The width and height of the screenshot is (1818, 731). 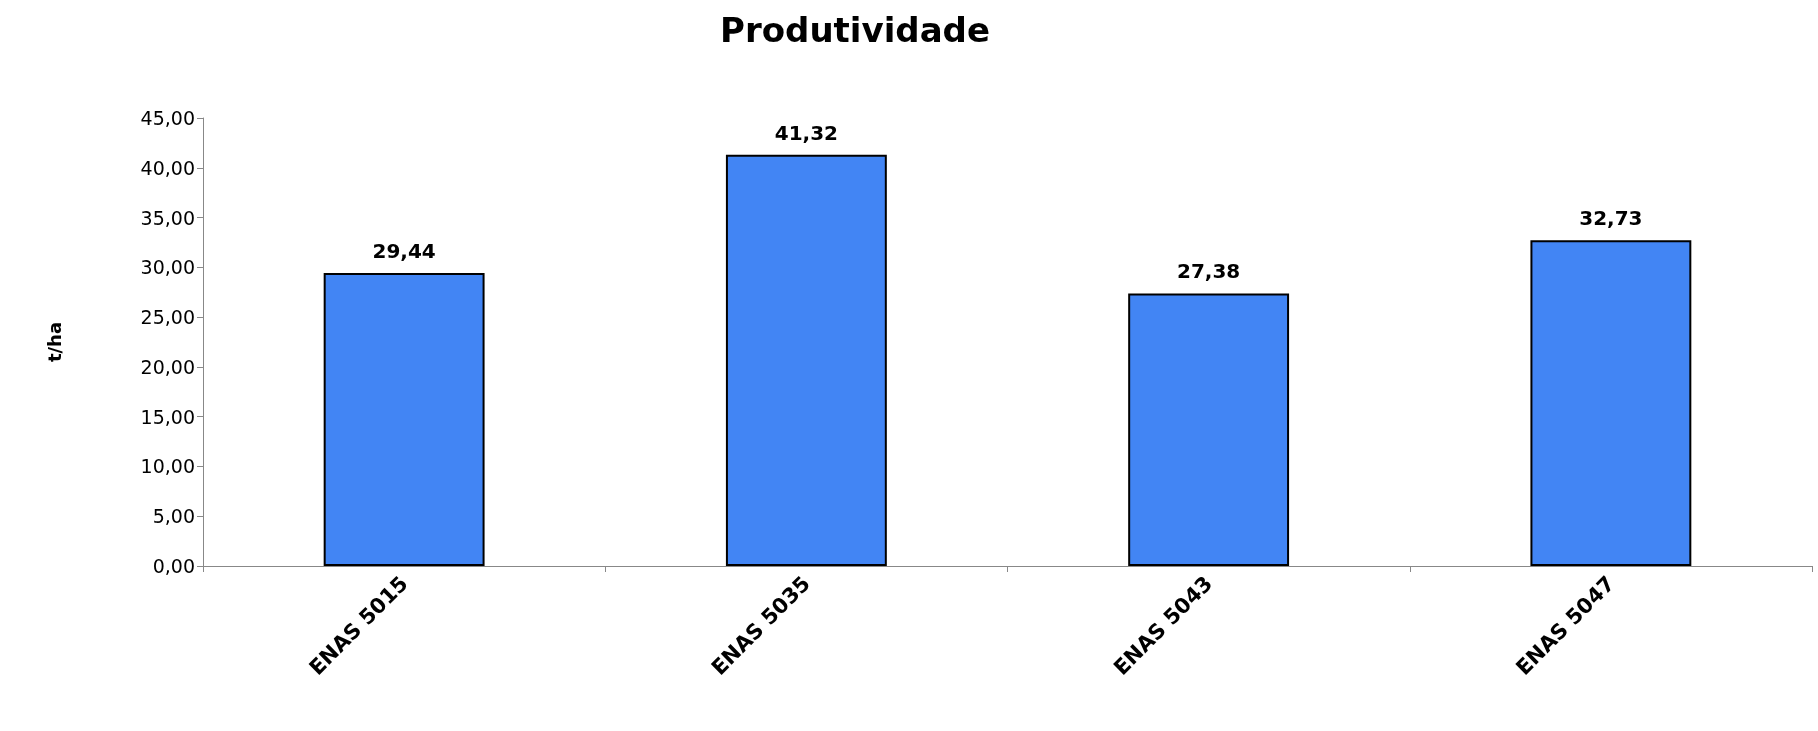 I want to click on data-label: 29,44, so click(x=404, y=250).